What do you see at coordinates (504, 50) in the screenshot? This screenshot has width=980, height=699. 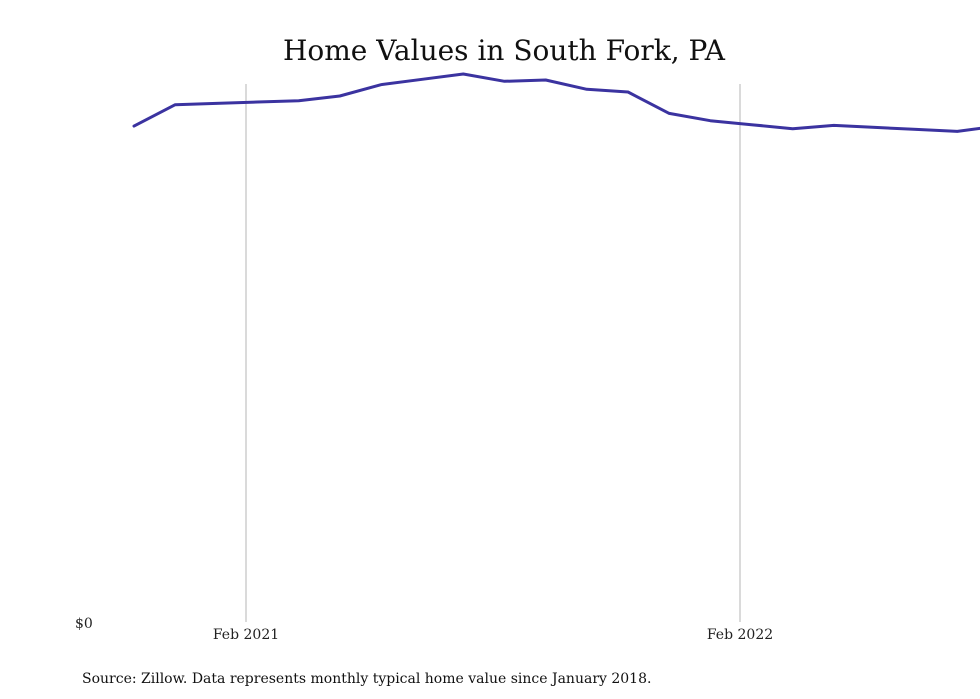 I see `chart-title: Home Values in South Fork, PA` at bounding box center [504, 50].